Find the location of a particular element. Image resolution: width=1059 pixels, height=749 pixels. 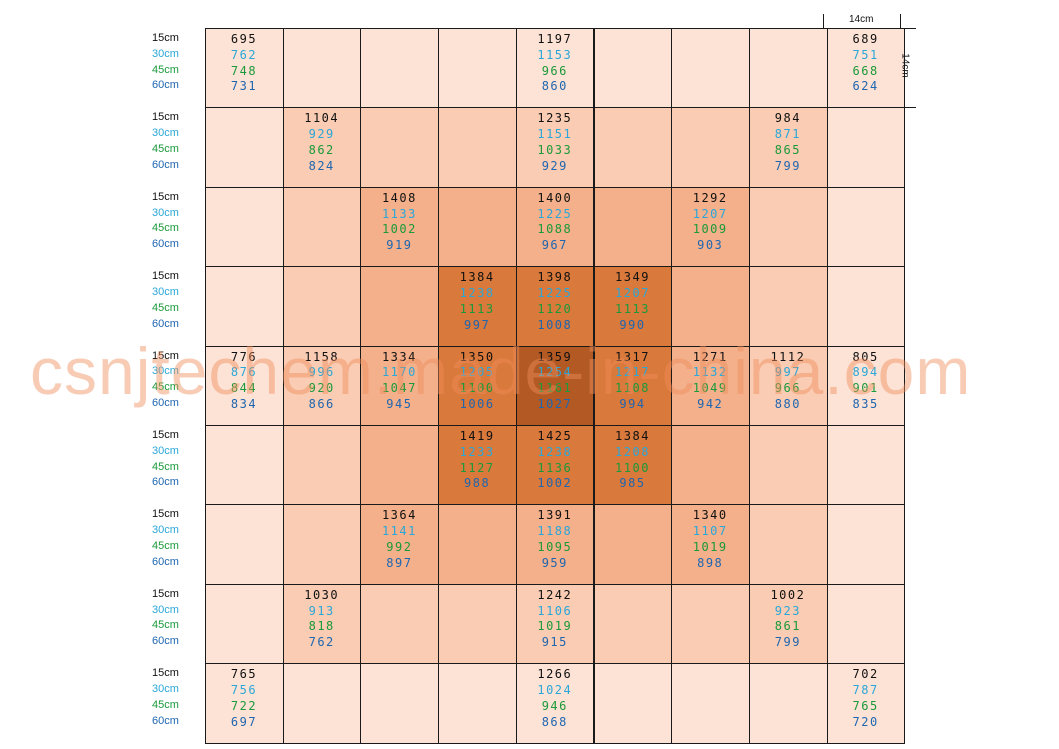

cell-value-45cm: 1136 is located at coordinates (555, 467).